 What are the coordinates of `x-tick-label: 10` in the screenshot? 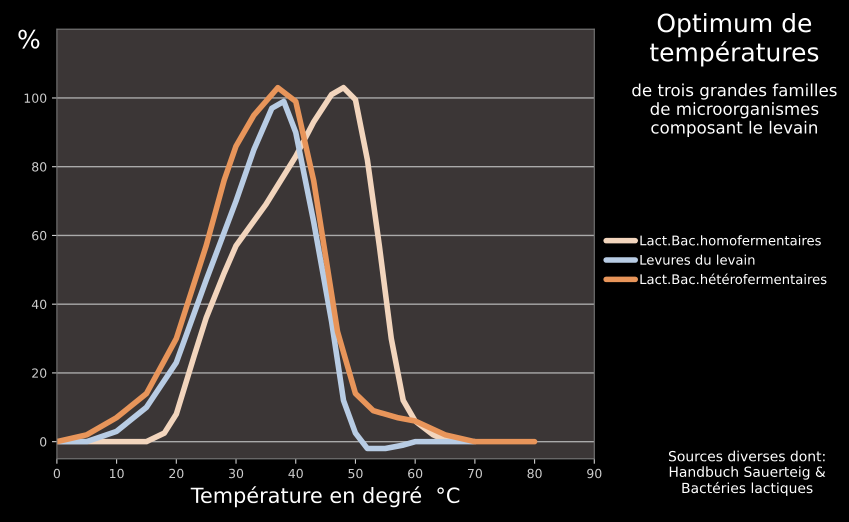 It's located at (117, 473).